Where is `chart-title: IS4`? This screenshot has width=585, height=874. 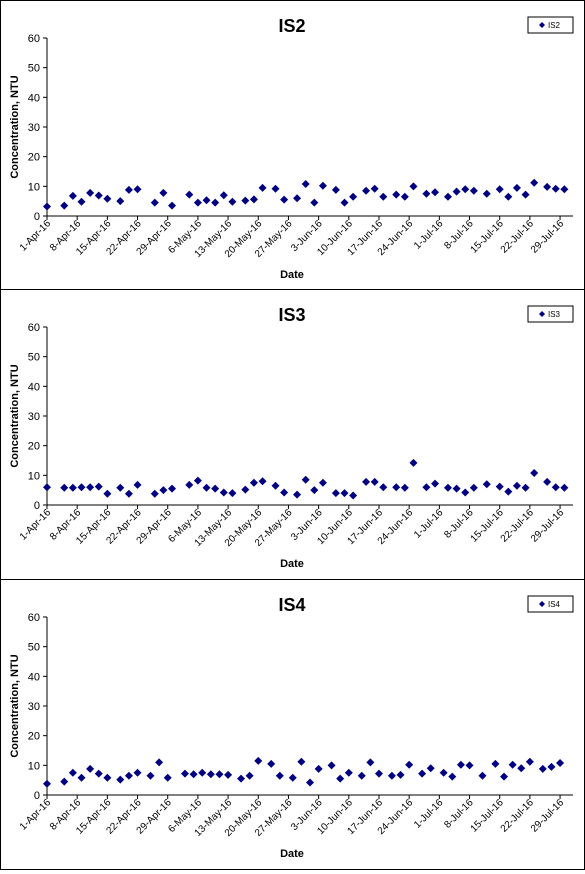
chart-title: IS4 is located at coordinates (291, 605).